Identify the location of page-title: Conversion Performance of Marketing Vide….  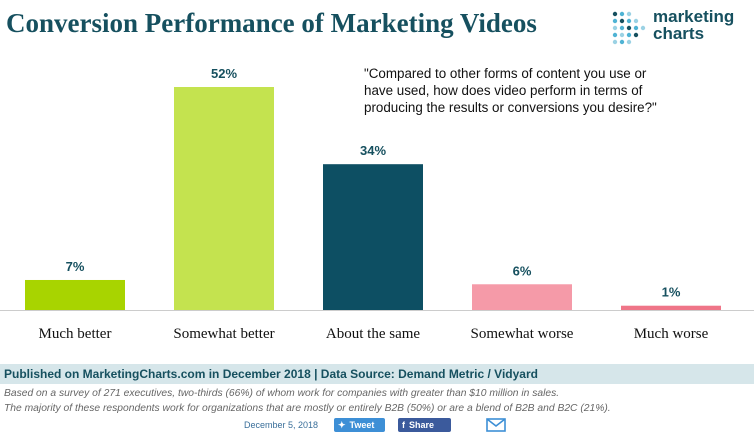
(271, 23).